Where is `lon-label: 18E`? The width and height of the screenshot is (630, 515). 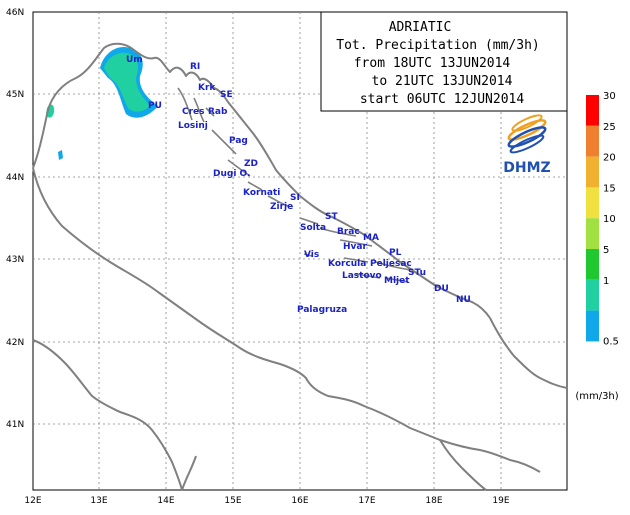 lon-label: 18E is located at coordinates (433, 501).